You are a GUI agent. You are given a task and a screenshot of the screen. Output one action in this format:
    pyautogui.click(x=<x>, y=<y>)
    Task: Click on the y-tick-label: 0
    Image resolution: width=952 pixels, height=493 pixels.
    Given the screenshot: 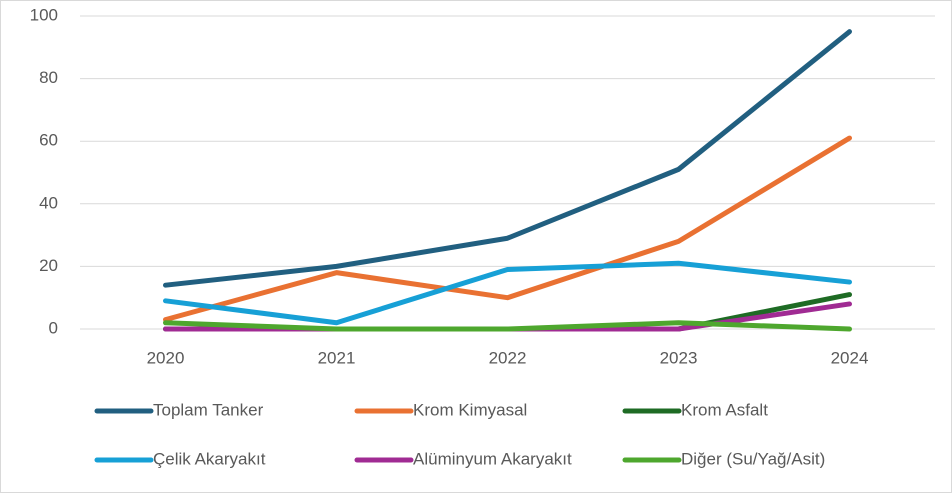 What is the action you would take?
    pyautogui.click(x=53, y=327)
    